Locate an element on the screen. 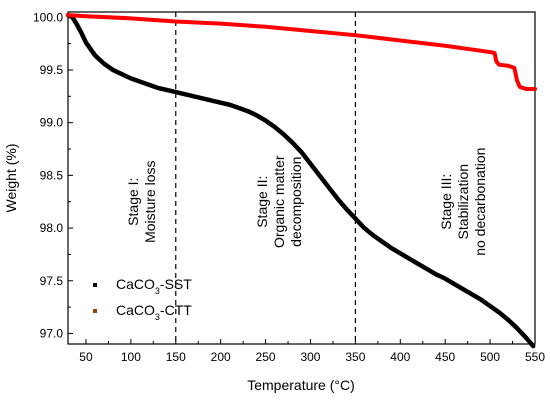 The image size is (550, 401). x-tick-label: 550 is located at coordinates (535, 357).